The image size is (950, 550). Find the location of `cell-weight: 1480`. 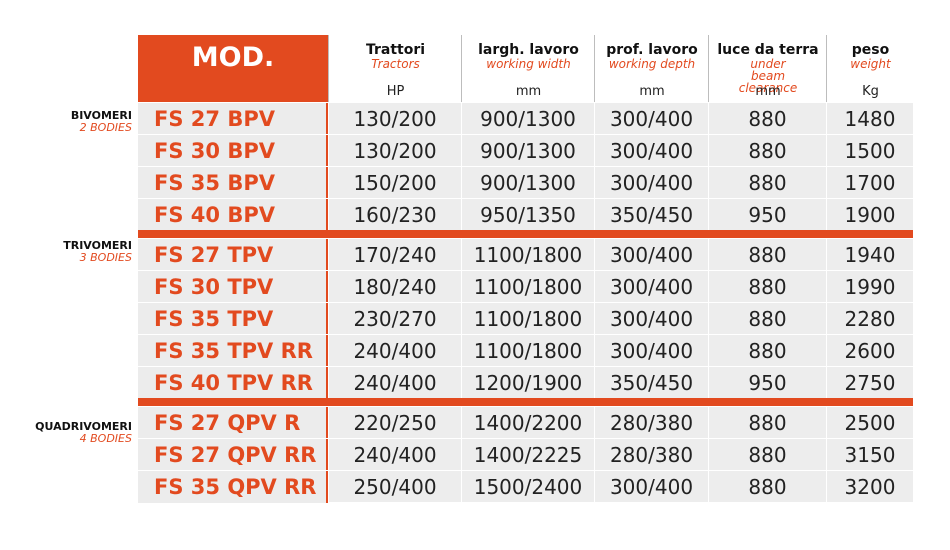

cell-weight: 1480 is located at coordinates (869, 119).